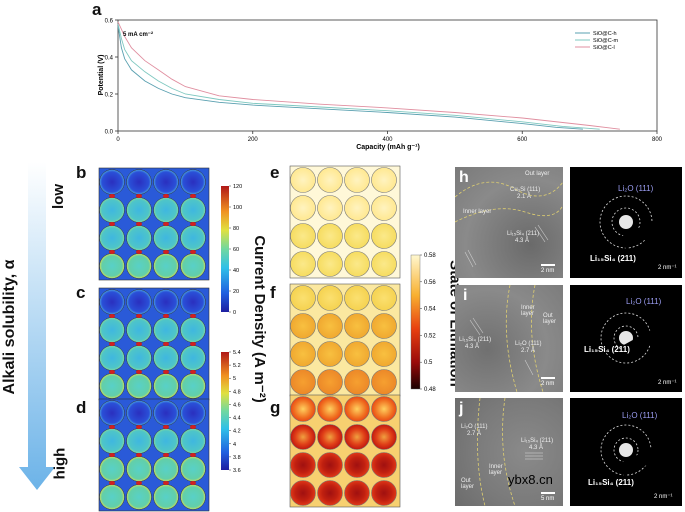 Image resolution: width=685 pixels, height=512 pixels. What do you see at coordinates (607, 349) in the screenshot?
I see `li15-label-saed-i: Li₁₅Si₄ (211)` at bounding box center [607, 349].